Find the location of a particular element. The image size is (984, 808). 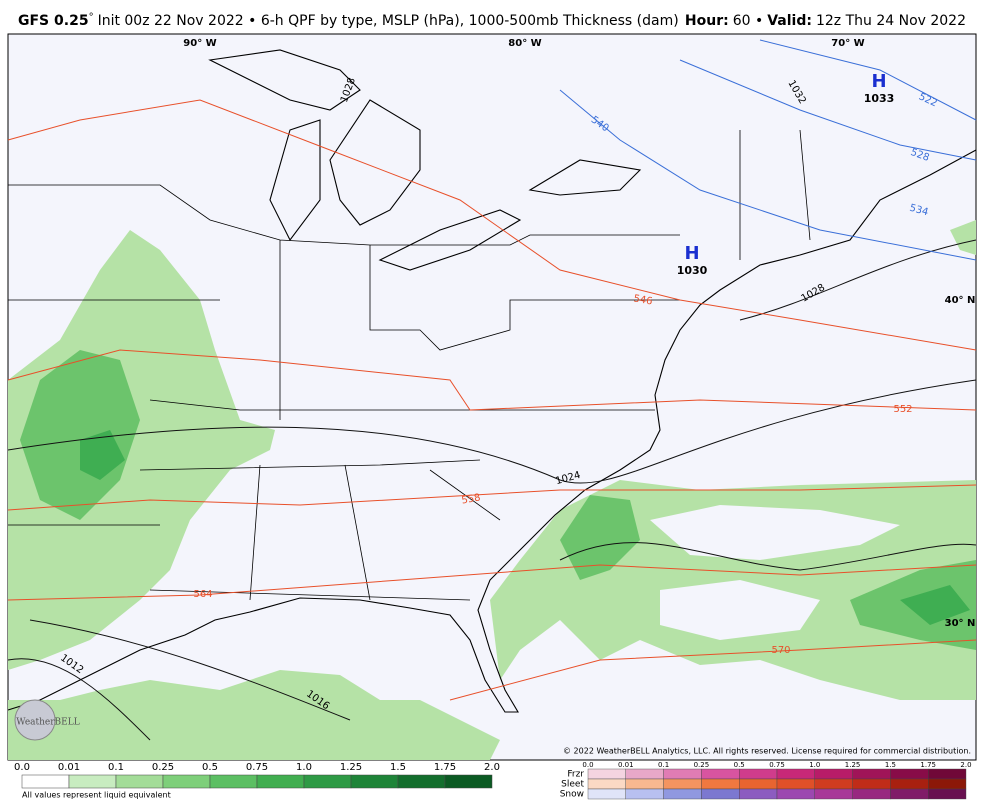

precip-type: Frzr is located at coordinates (575, 775).